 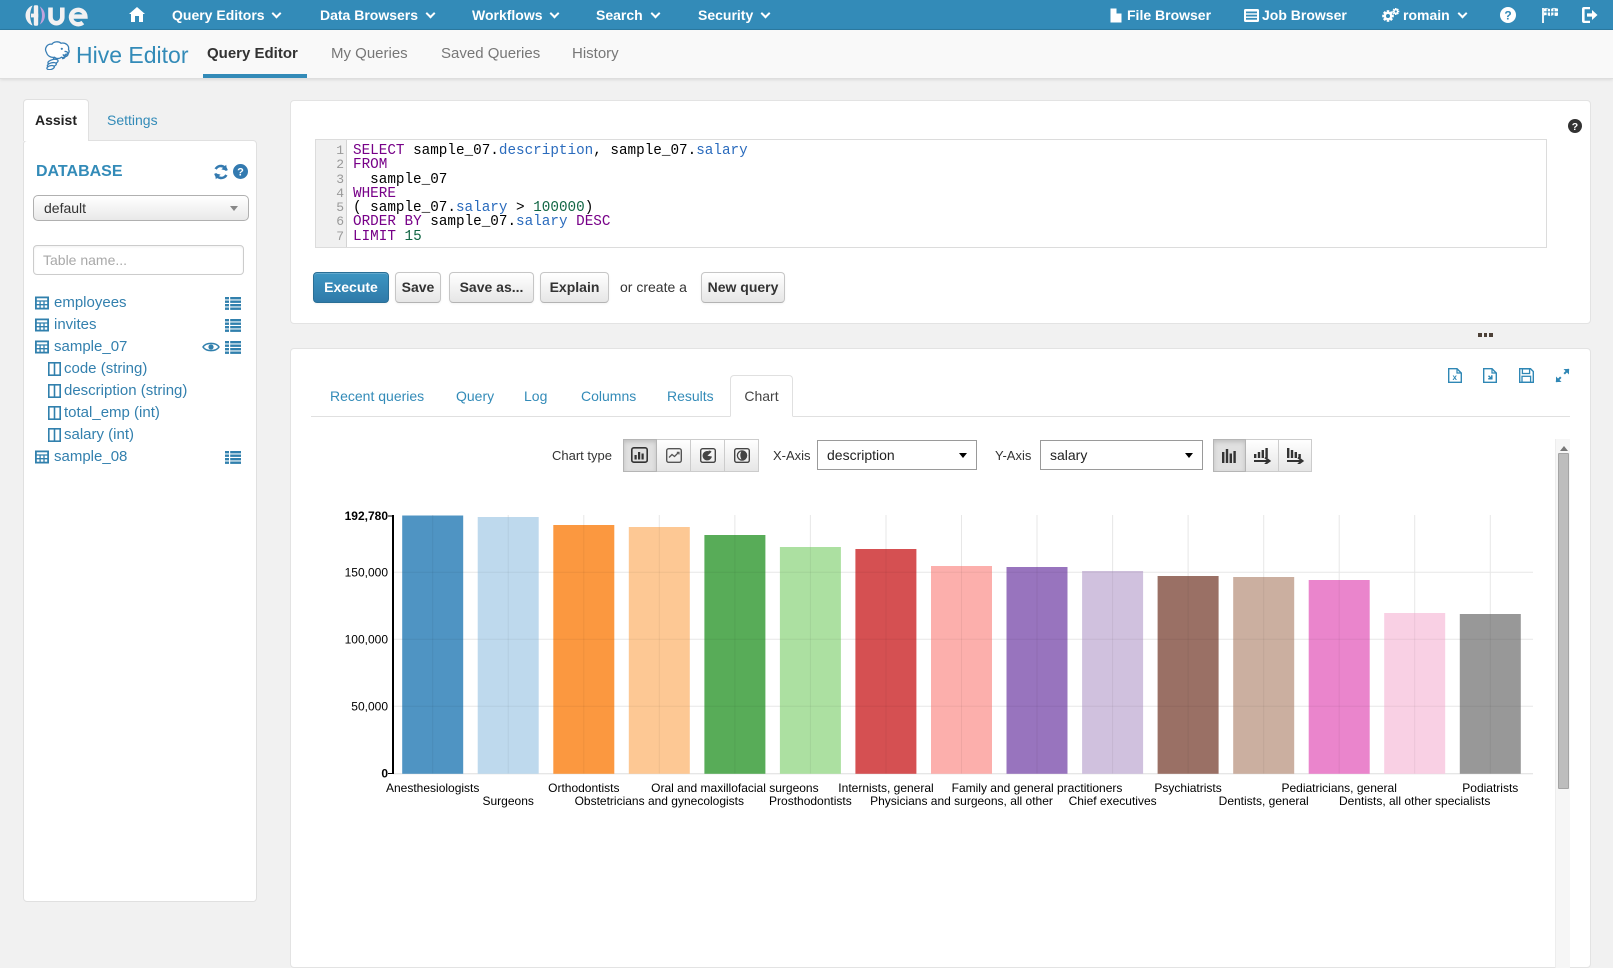 What do you see at coordinates (384, 774) in the screenshot?
I see `svg-text: 0` at bounding box center [384, 774].